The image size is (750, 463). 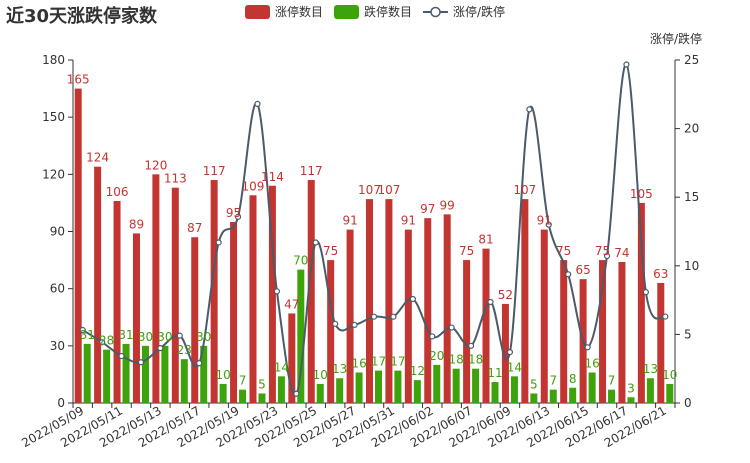 I want to click on legend-label-limit-down: 跌停数目, so click(x=388, y=12).